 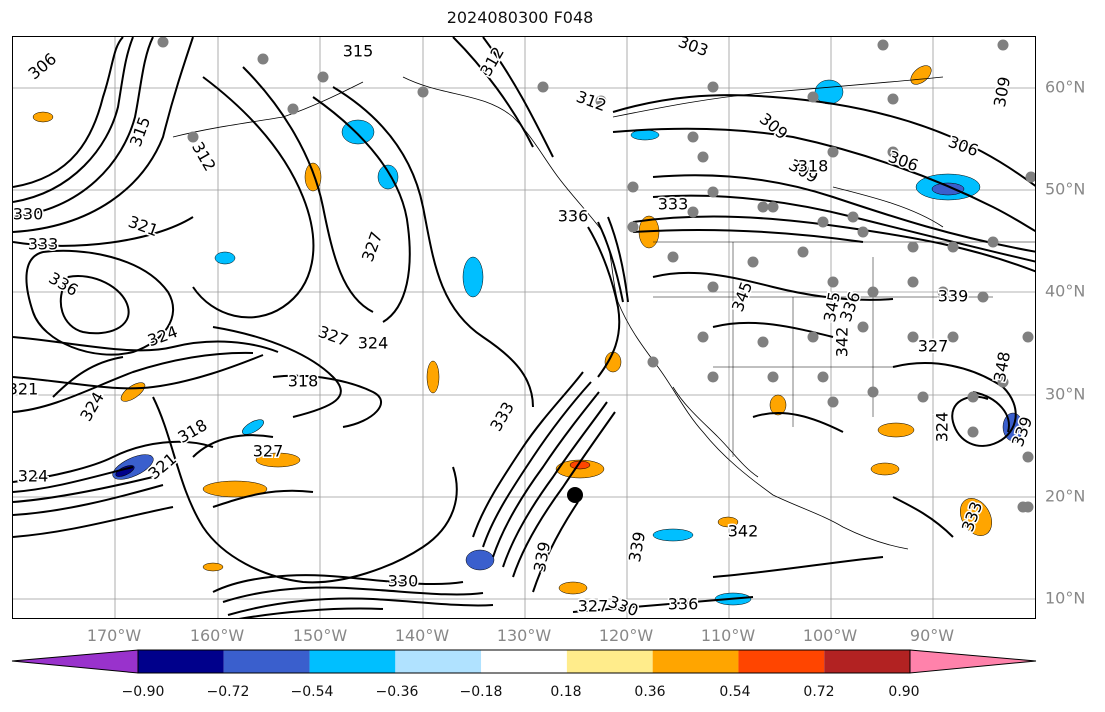 What do you see at coordinates (114, 635) in the screenshot?
I see `lon-label: 170°W` at bounding box center [114, 635].